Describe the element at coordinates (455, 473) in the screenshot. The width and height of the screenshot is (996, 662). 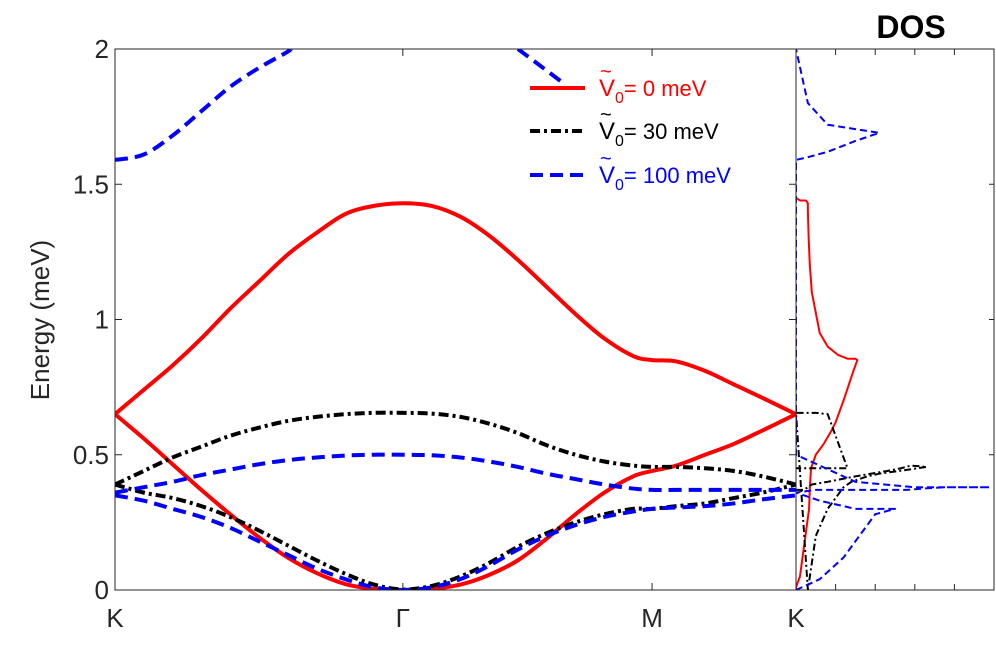
I see `band-line-s2-b2` at that location.